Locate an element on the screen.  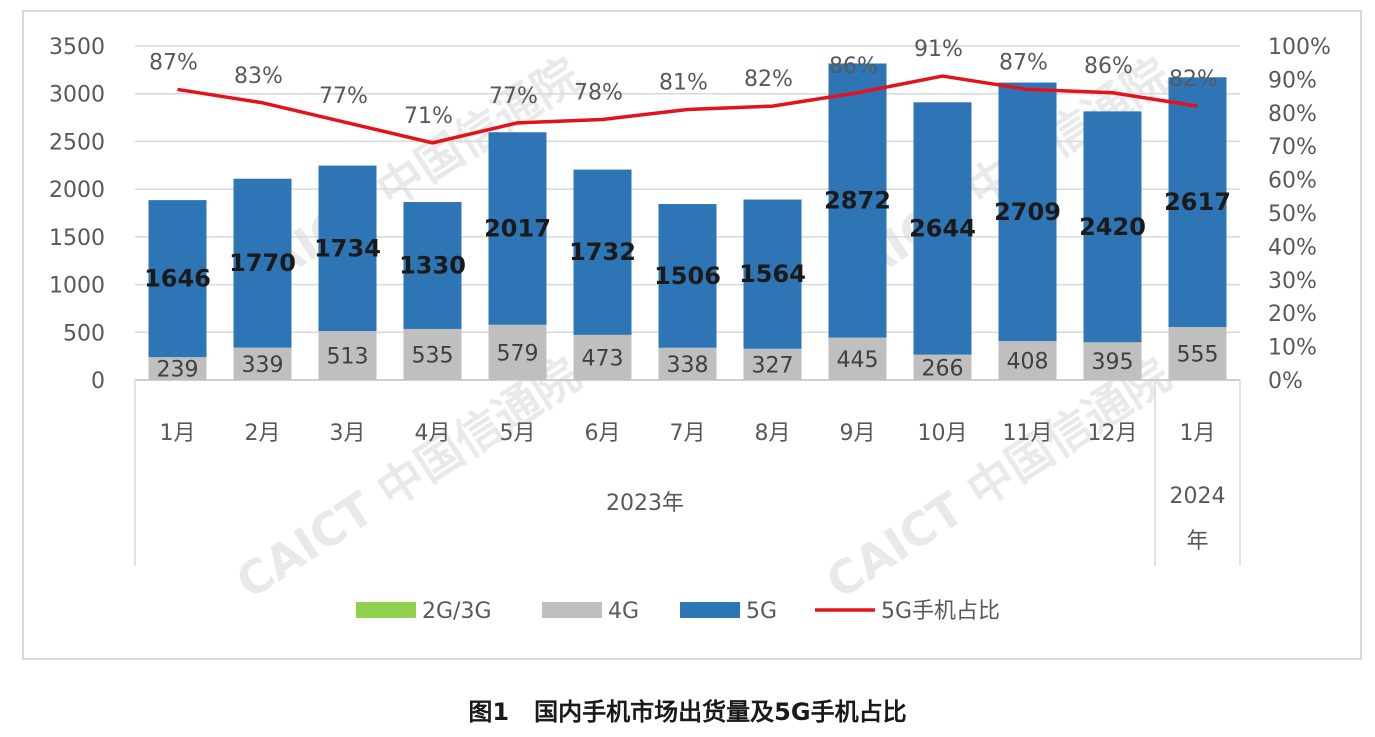
data-label-5g: 2420 is located at coordinates (1112, 227).